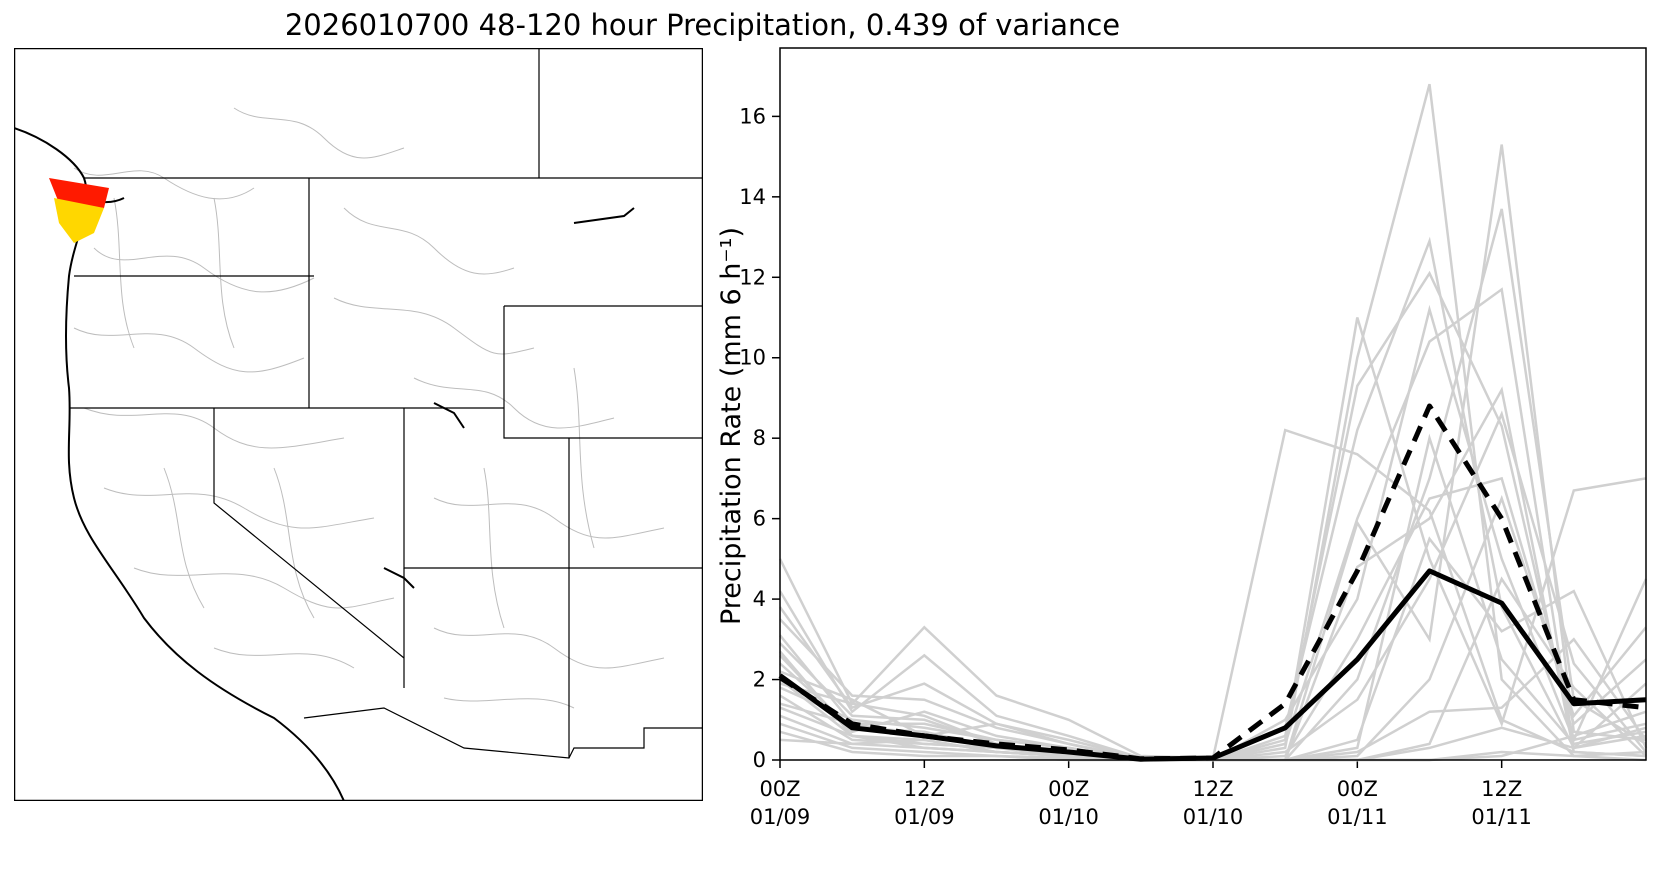 This screenshot has height=883, width=1658. I want to click on y-ticks: 0 2 4 6 8 10 12 14 16, so click(759, 438).